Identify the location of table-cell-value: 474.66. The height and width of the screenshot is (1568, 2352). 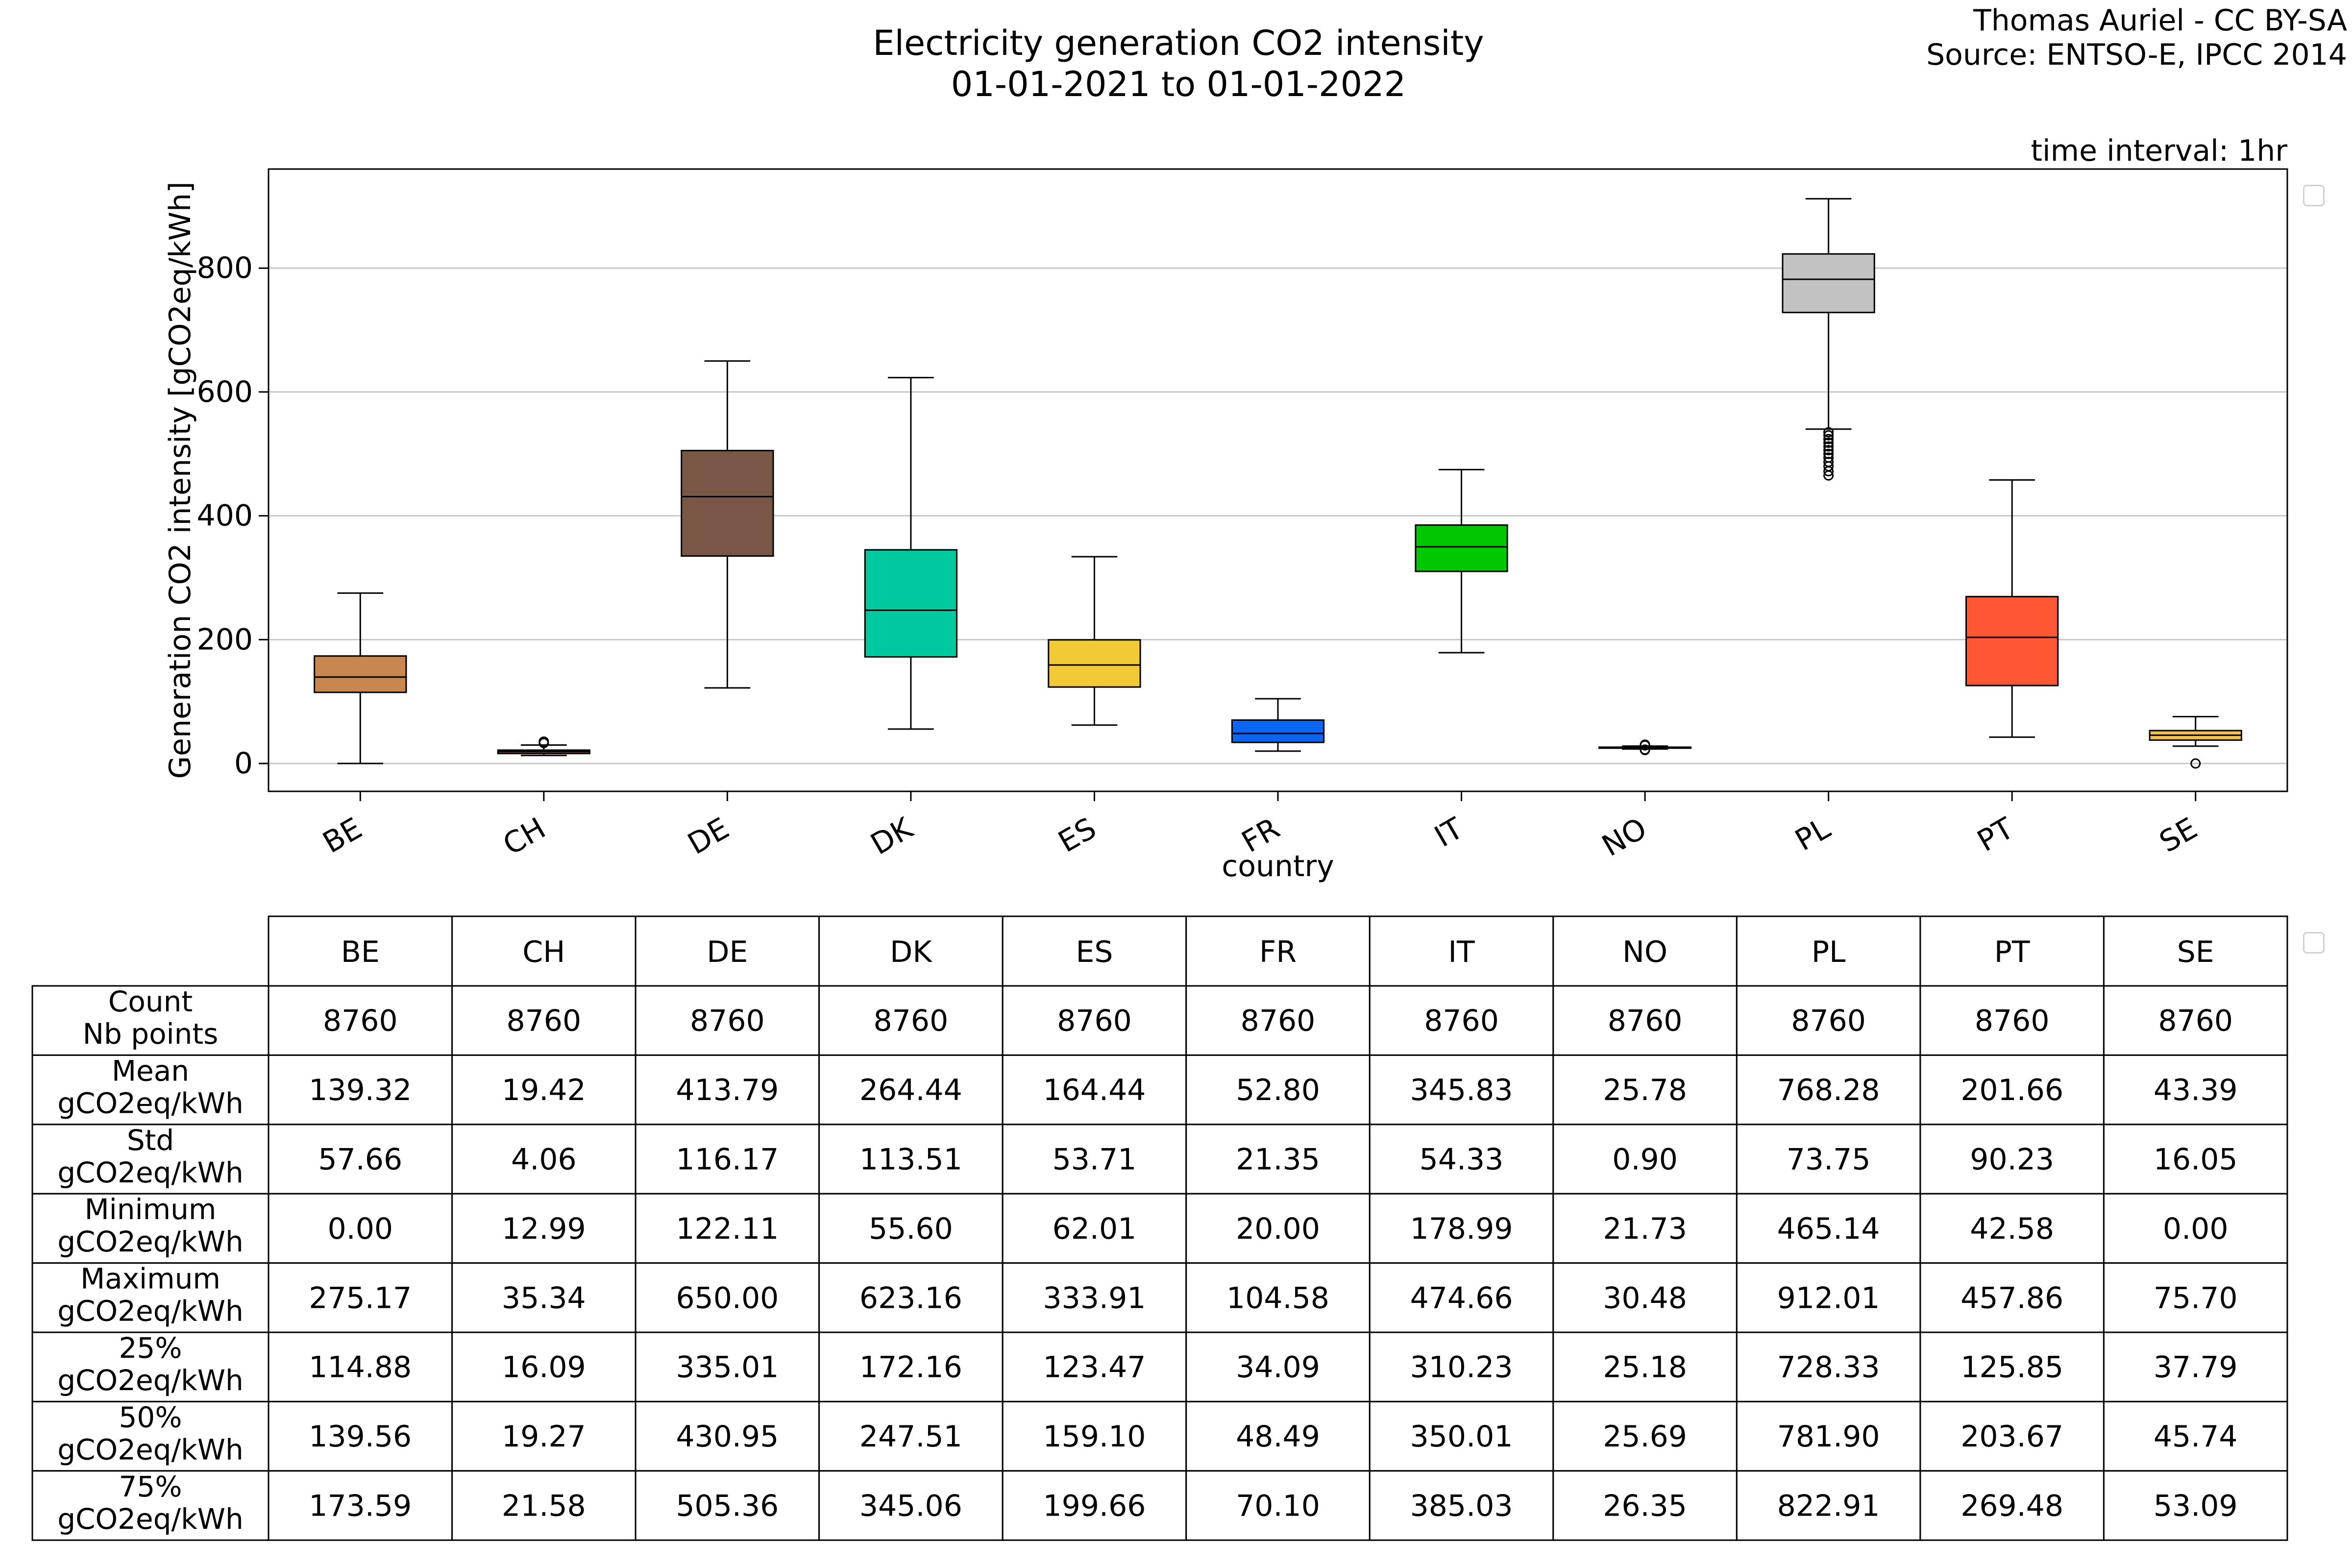
(1461, 1298).